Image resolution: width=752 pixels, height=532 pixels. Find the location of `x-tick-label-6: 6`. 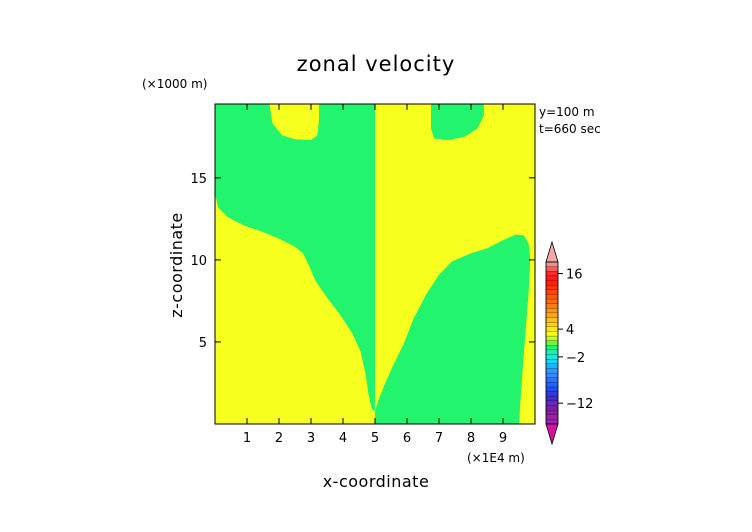

x-tick-label-6: 6 is located at coordinates (407, 438).